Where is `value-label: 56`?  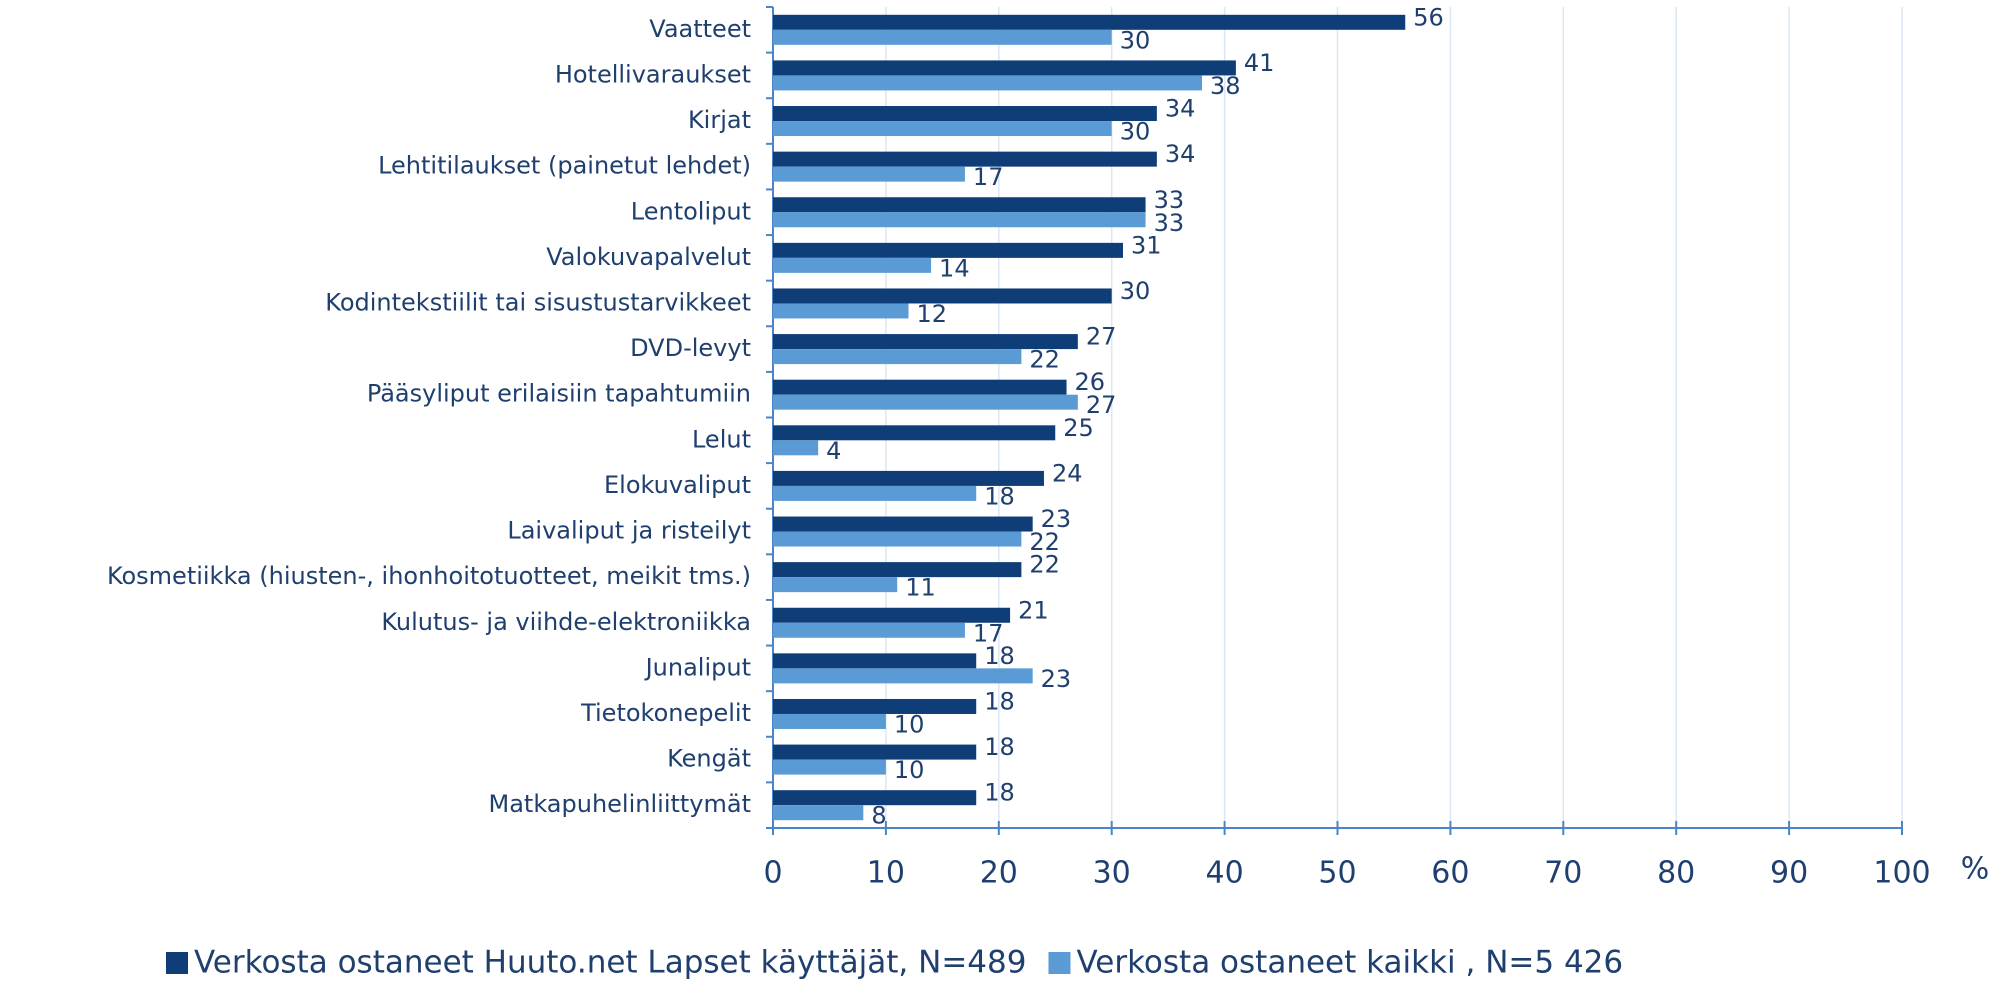 value-label: 56 is located at coordinates (1428, 17).